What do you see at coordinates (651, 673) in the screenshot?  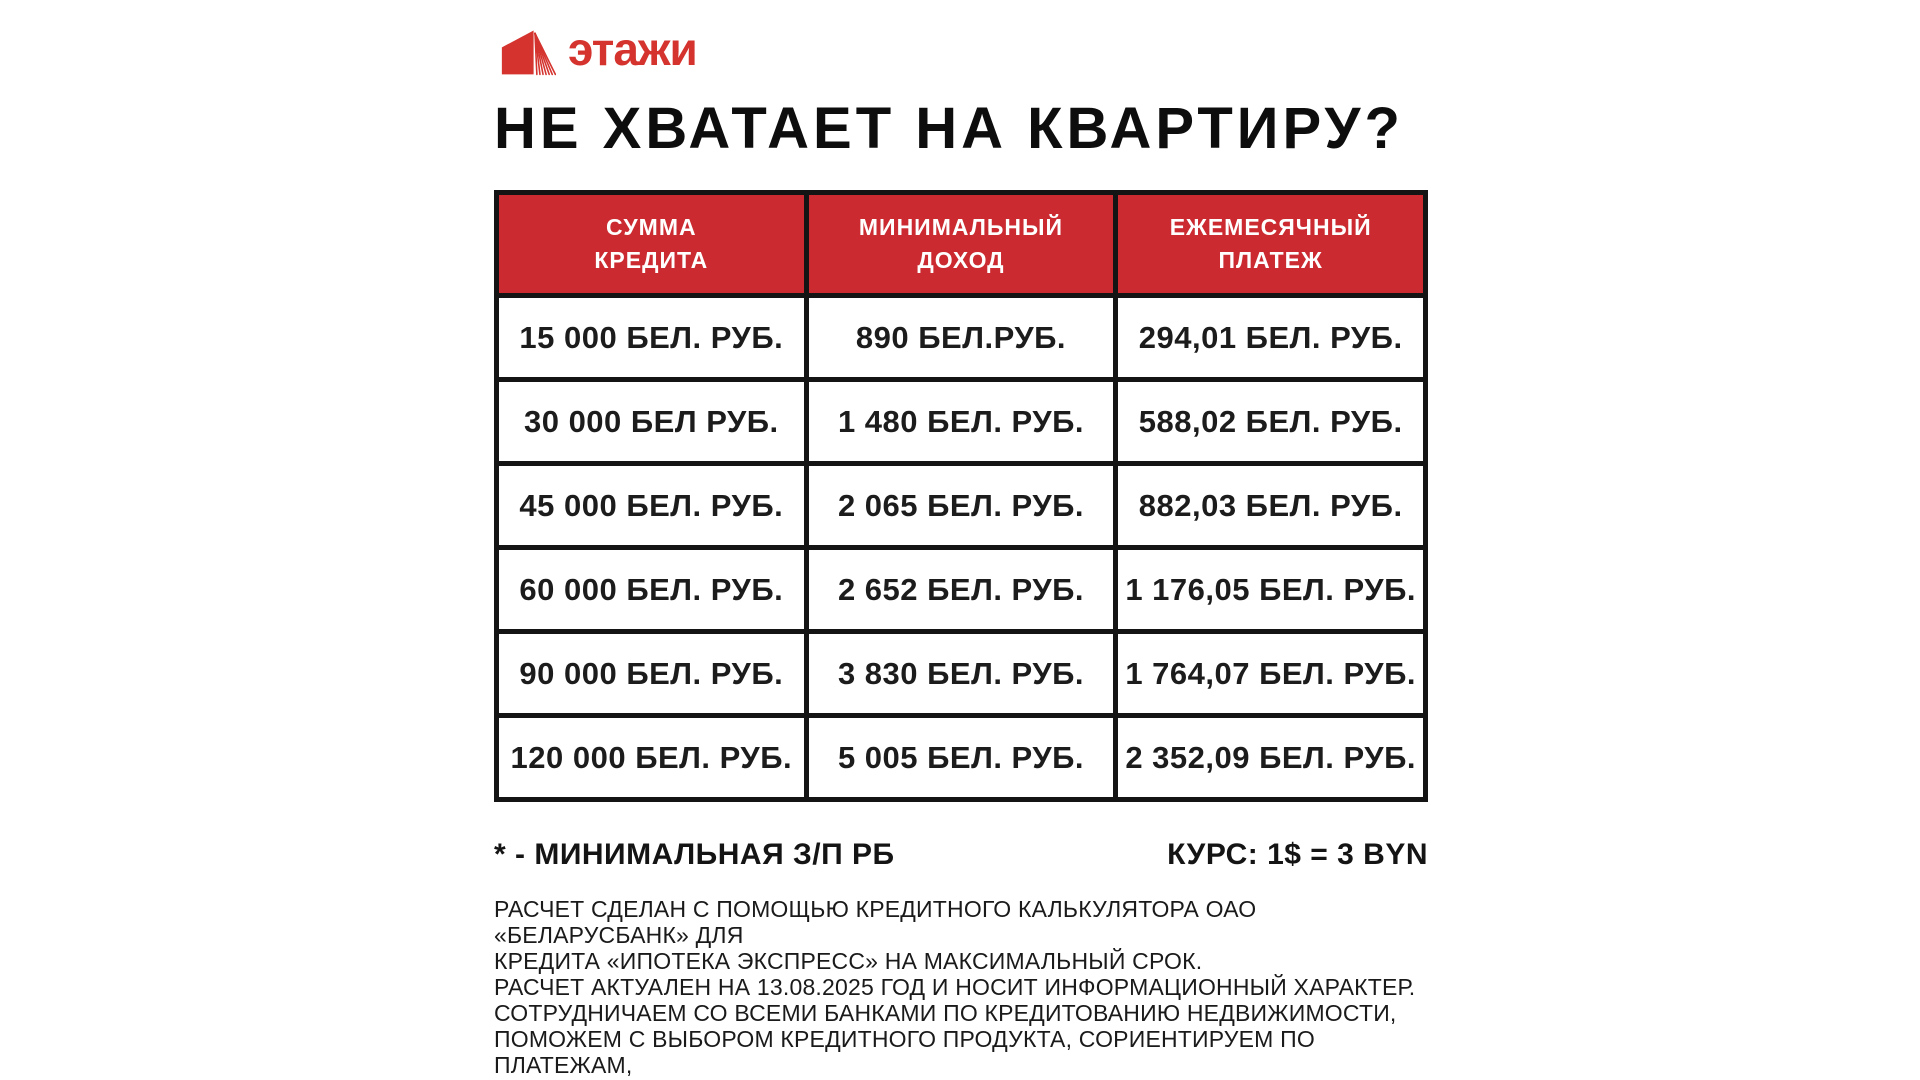 I see `table-cell: 90 000 БЕЛ. РУБ.` at bounding box center [651, 673].